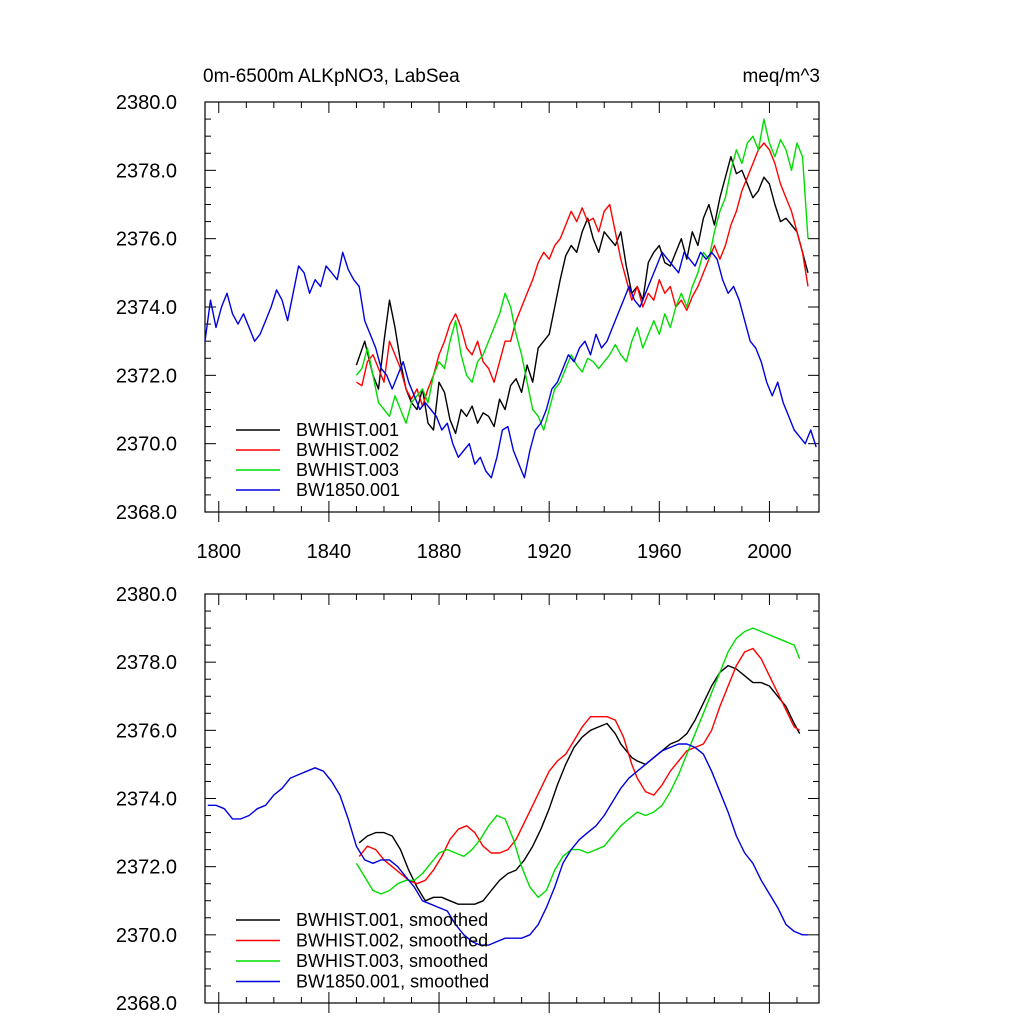 The width and height of the screenshot is (1024, 1024). Describe the element at coordinates (347, 470) in the screenshot. I see `legend-label: BWHIST.003` at that location.